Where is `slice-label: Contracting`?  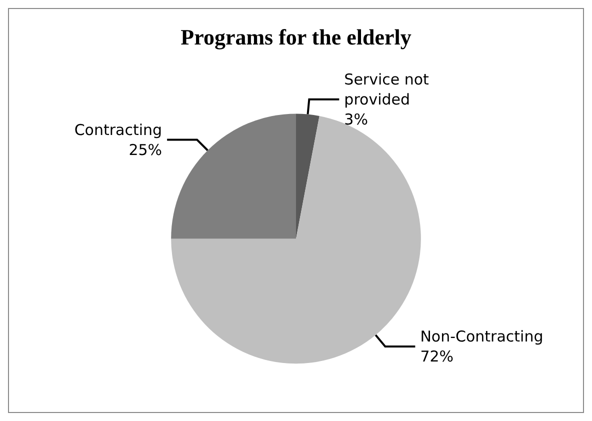 slice-label: Contracting is located at coordinates (118, 129).